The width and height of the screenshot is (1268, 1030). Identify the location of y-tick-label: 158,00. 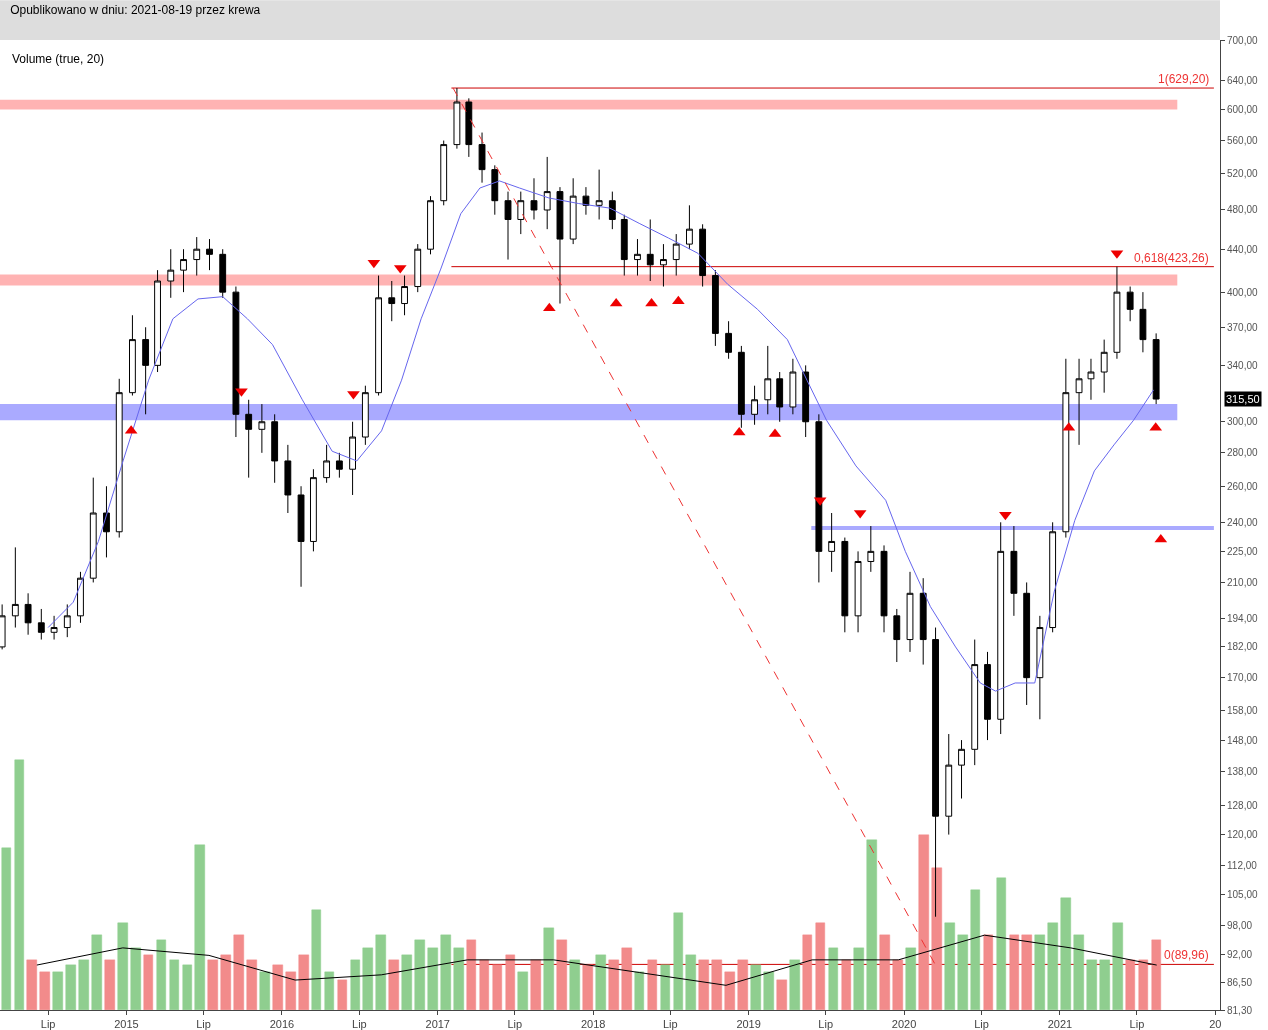
(1243, 711).